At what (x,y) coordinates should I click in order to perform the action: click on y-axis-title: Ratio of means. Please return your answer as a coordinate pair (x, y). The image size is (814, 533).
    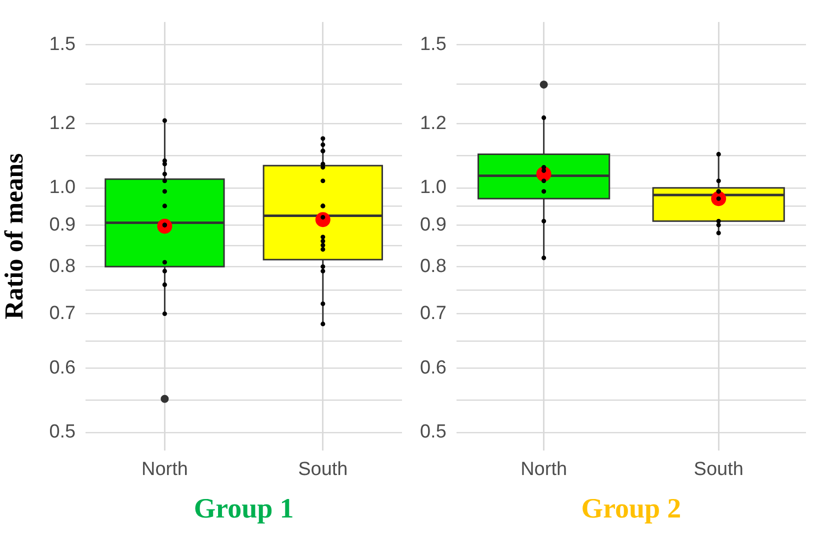
    Looking at the image, I should click on (14, 236).